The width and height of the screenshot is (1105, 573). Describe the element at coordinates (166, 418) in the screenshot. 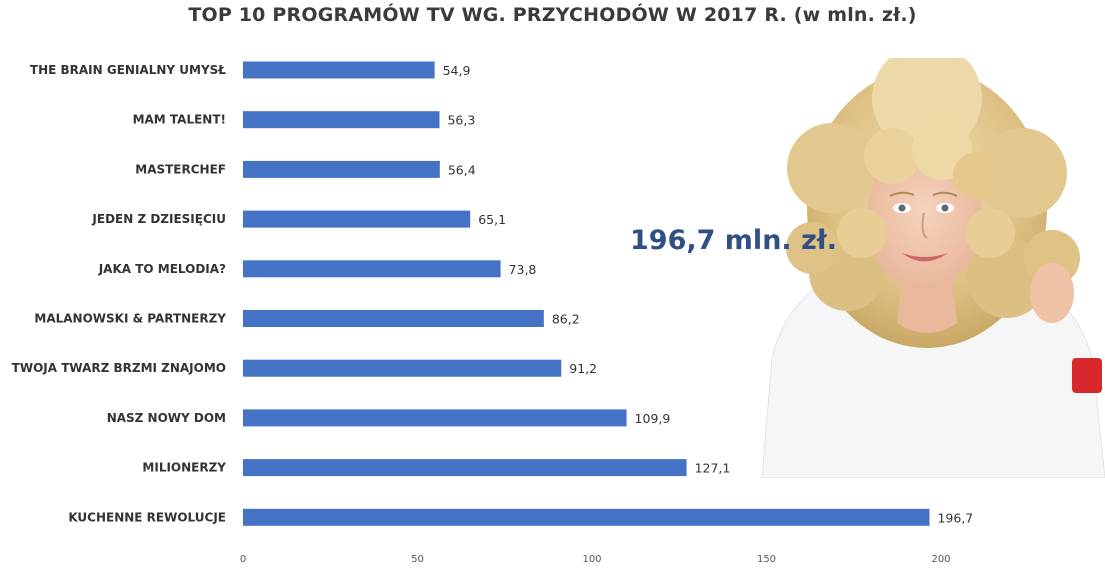

I see `category-label: NASZ NOWY DOM` at that location.